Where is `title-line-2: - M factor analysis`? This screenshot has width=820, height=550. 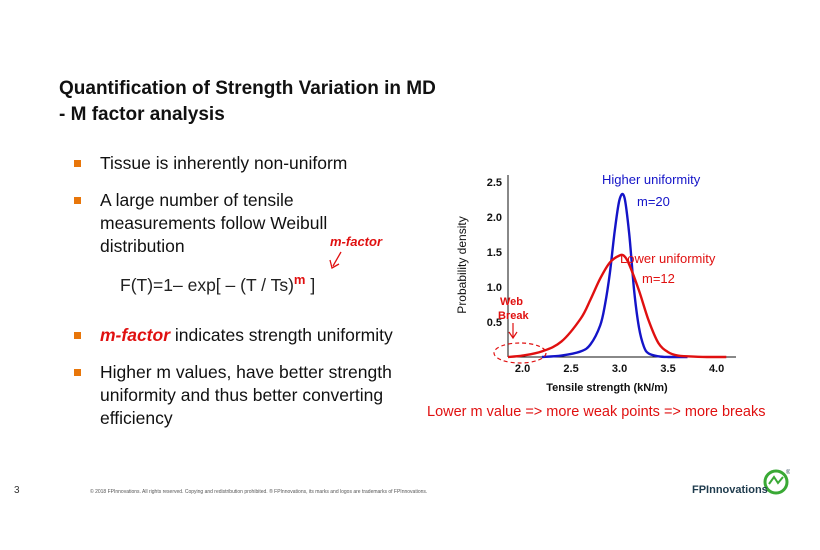 title-line-2: - M factor analysis is located at coordinates (142, 114).